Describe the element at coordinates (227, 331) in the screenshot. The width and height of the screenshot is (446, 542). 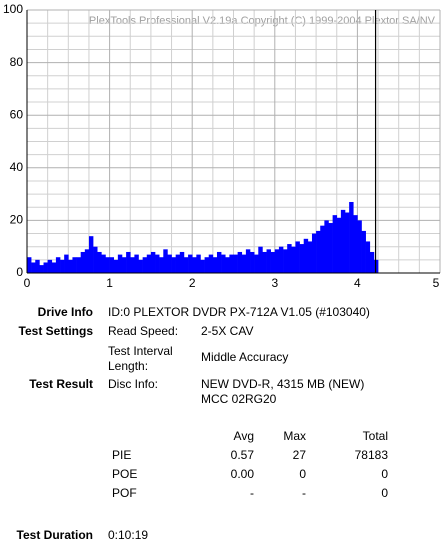
I see `value: 2-5X CAV` at that location.